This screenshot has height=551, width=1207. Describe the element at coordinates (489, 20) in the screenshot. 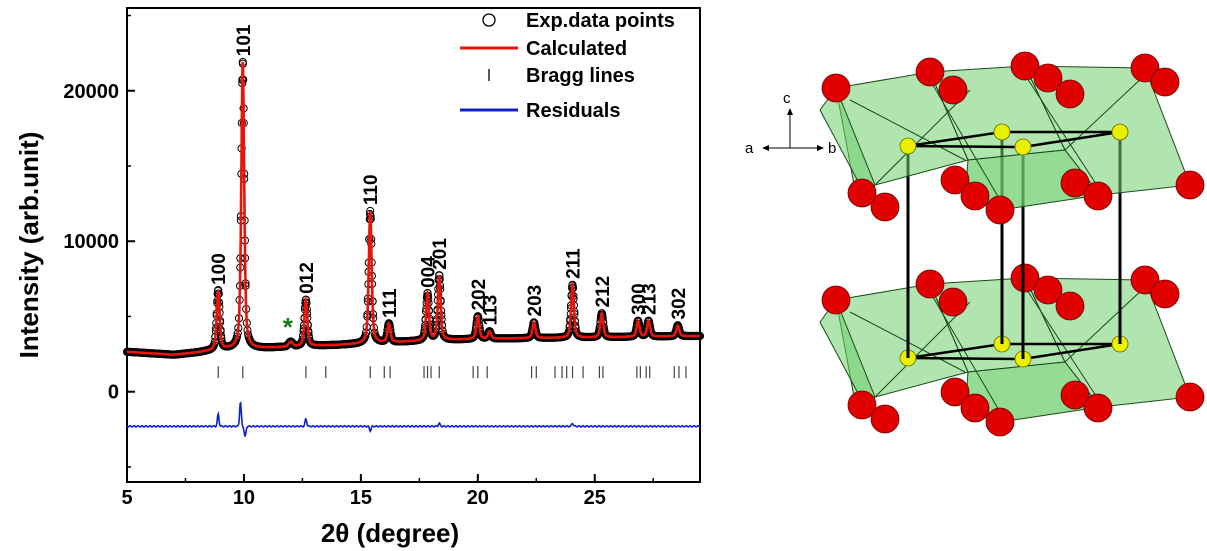

I see `legend-marker` at that location.